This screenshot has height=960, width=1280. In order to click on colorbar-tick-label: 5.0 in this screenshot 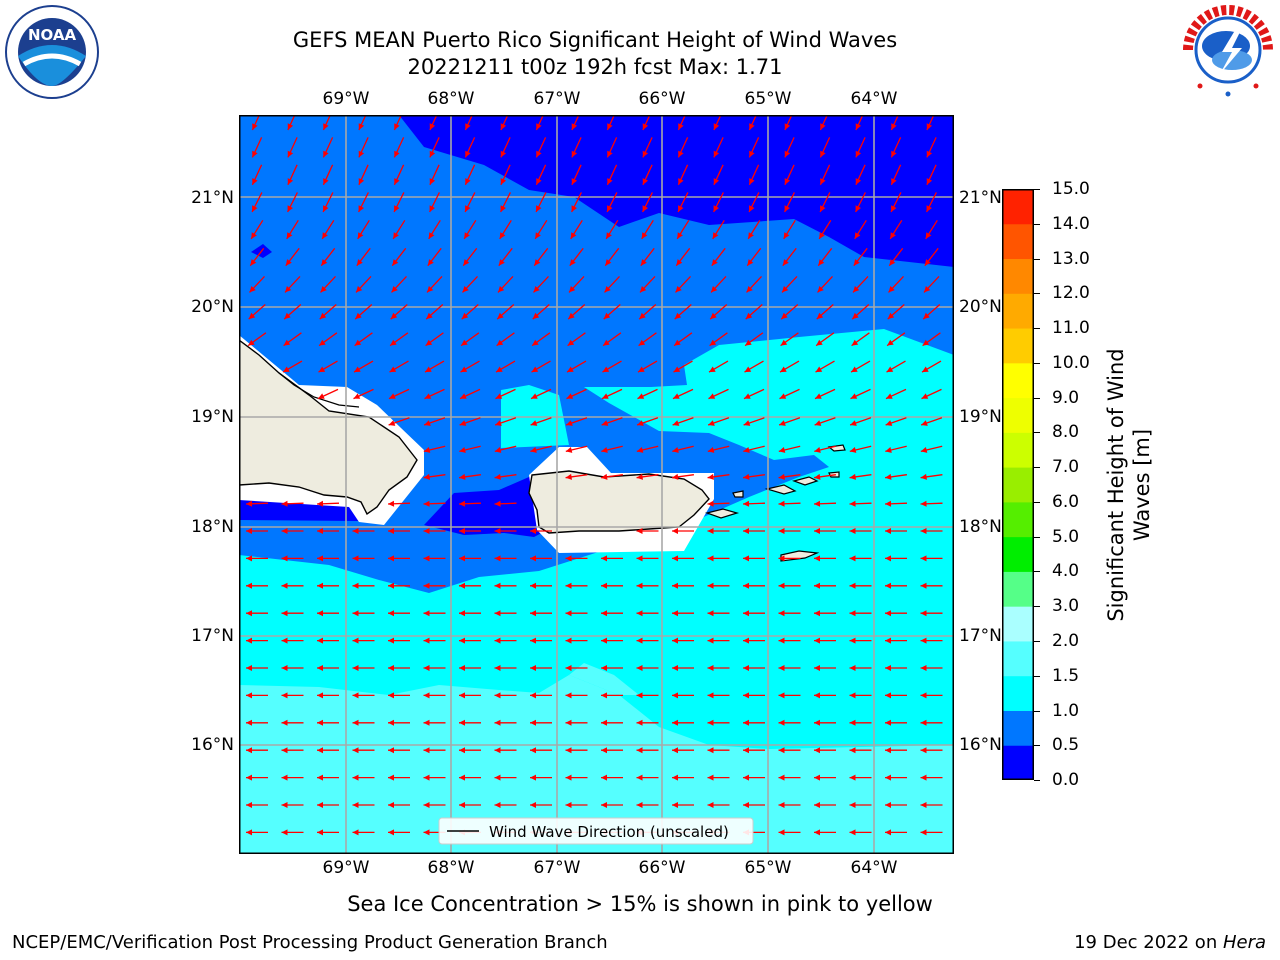, I will do `click(1066, 536)`.